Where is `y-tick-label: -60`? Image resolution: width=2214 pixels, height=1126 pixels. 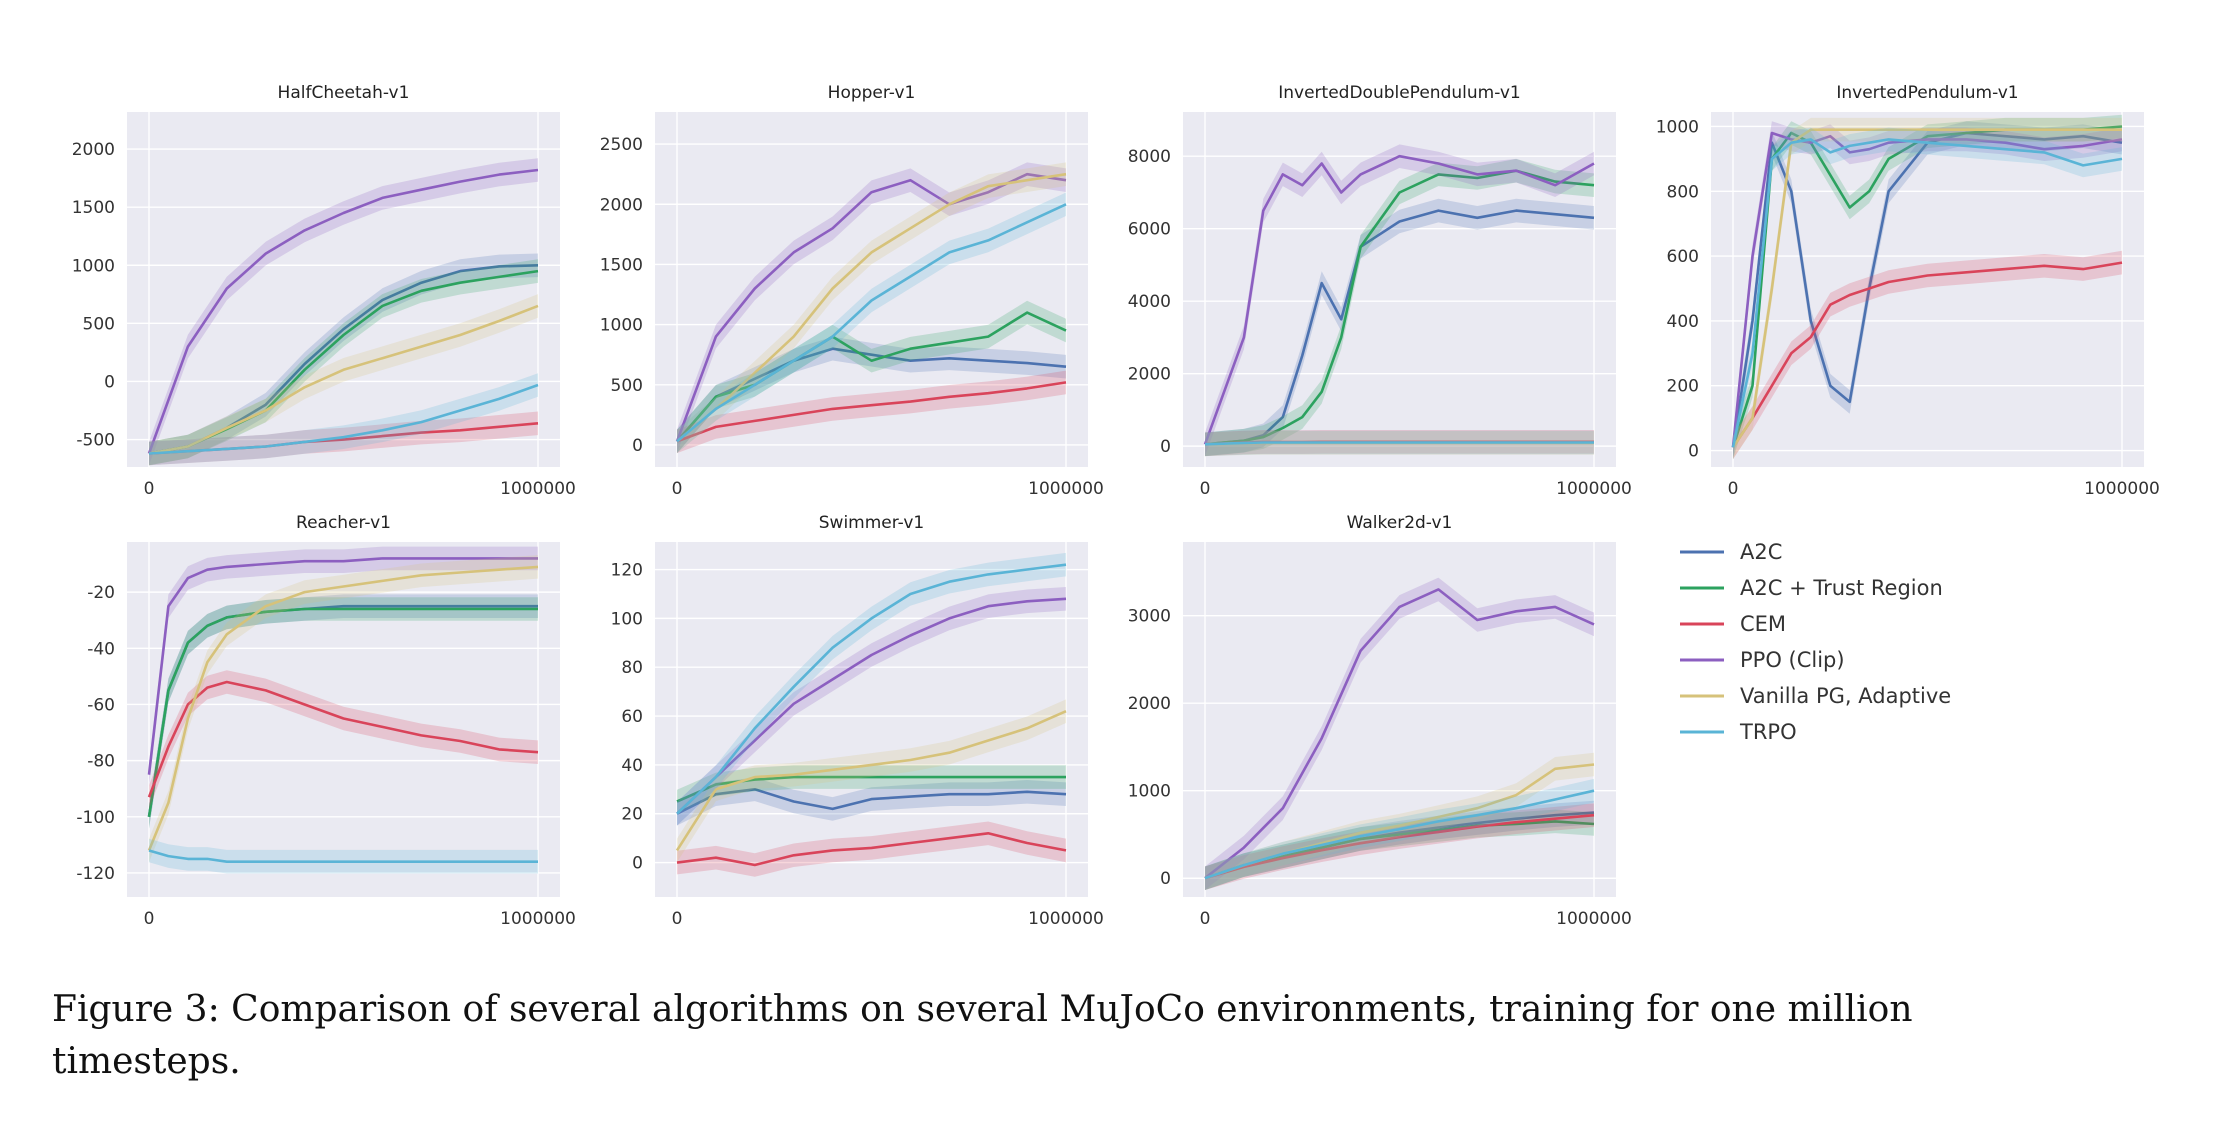
y-tick-label: -60 is located at coordinates (101, 705).